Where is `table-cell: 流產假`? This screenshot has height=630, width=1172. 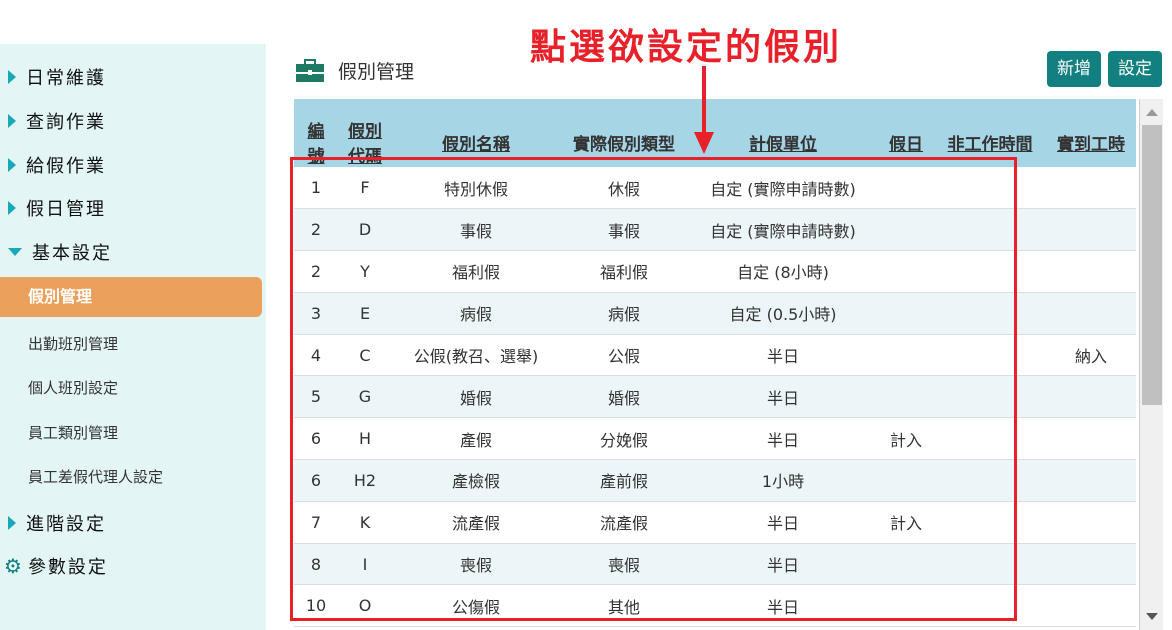 table-cell: 流產假 is located at coordinates (476, 522).